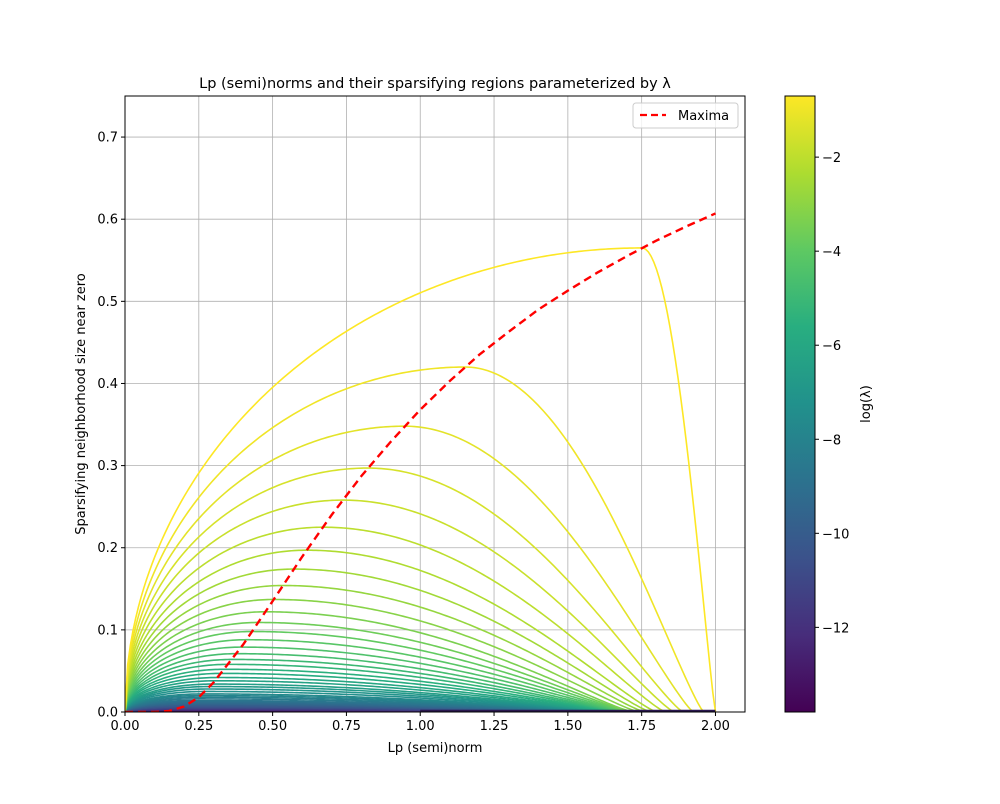  What do you see at coordinates (107, 302) in the screenshot?
I see `y-tick-label: 0.5` at bounding box center [107, 302].